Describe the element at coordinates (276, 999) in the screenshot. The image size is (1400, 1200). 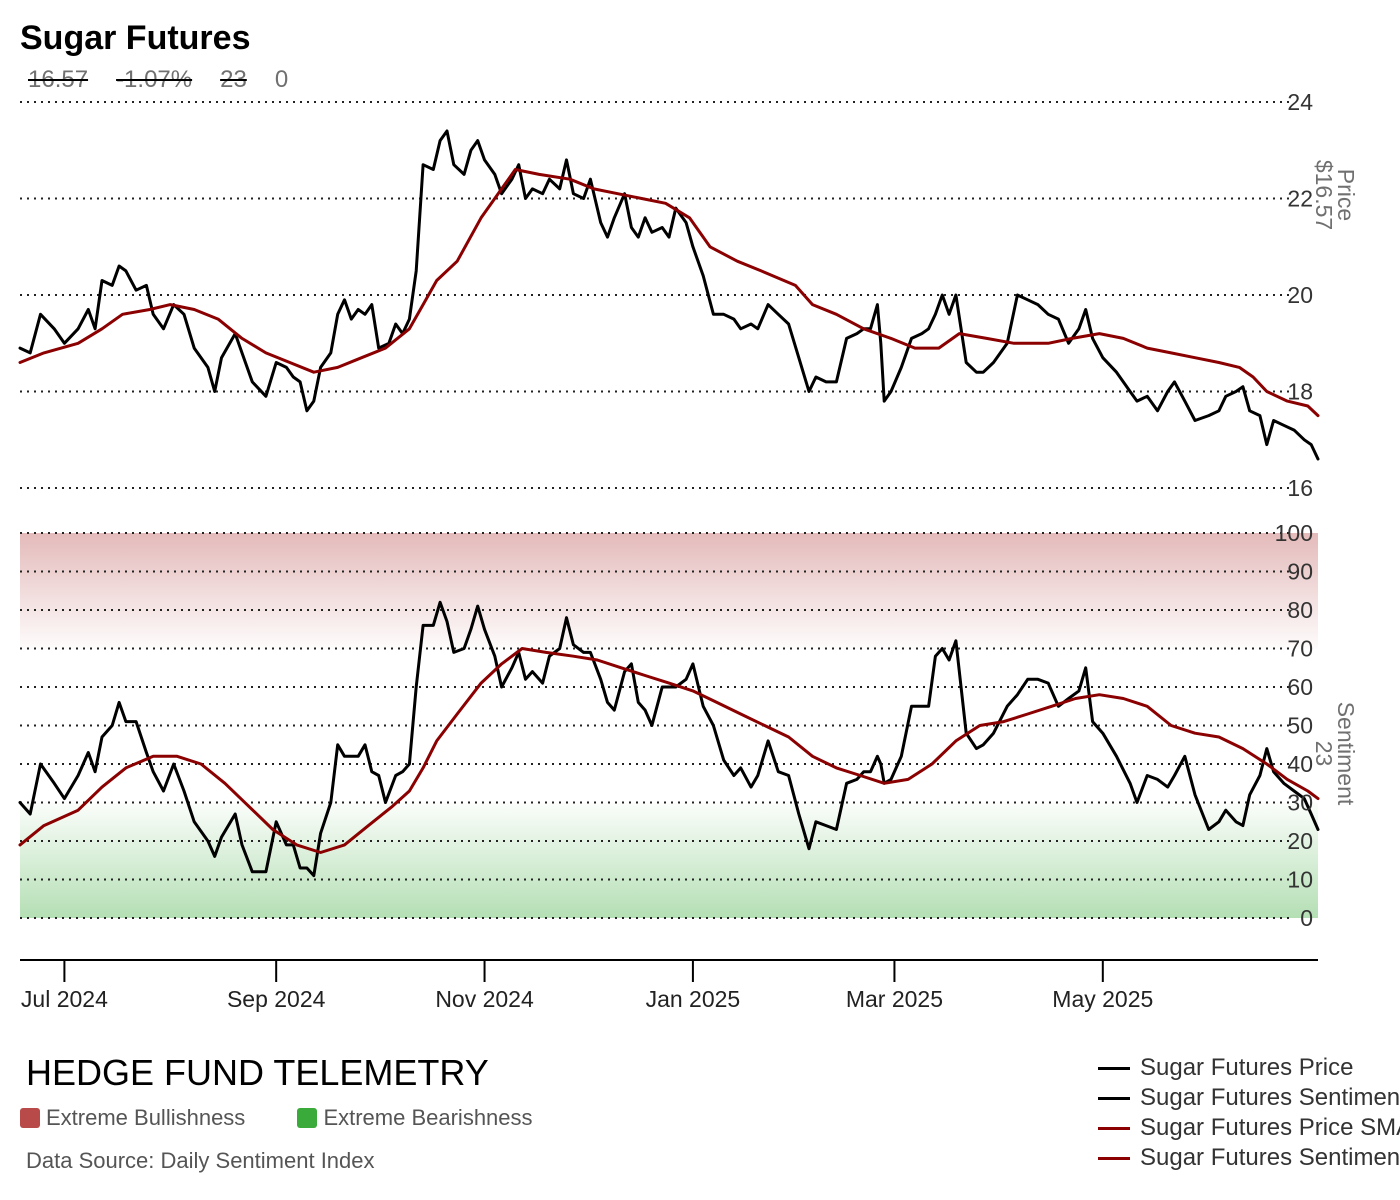
I see `x-tick-label: Sep 2024` at that location.